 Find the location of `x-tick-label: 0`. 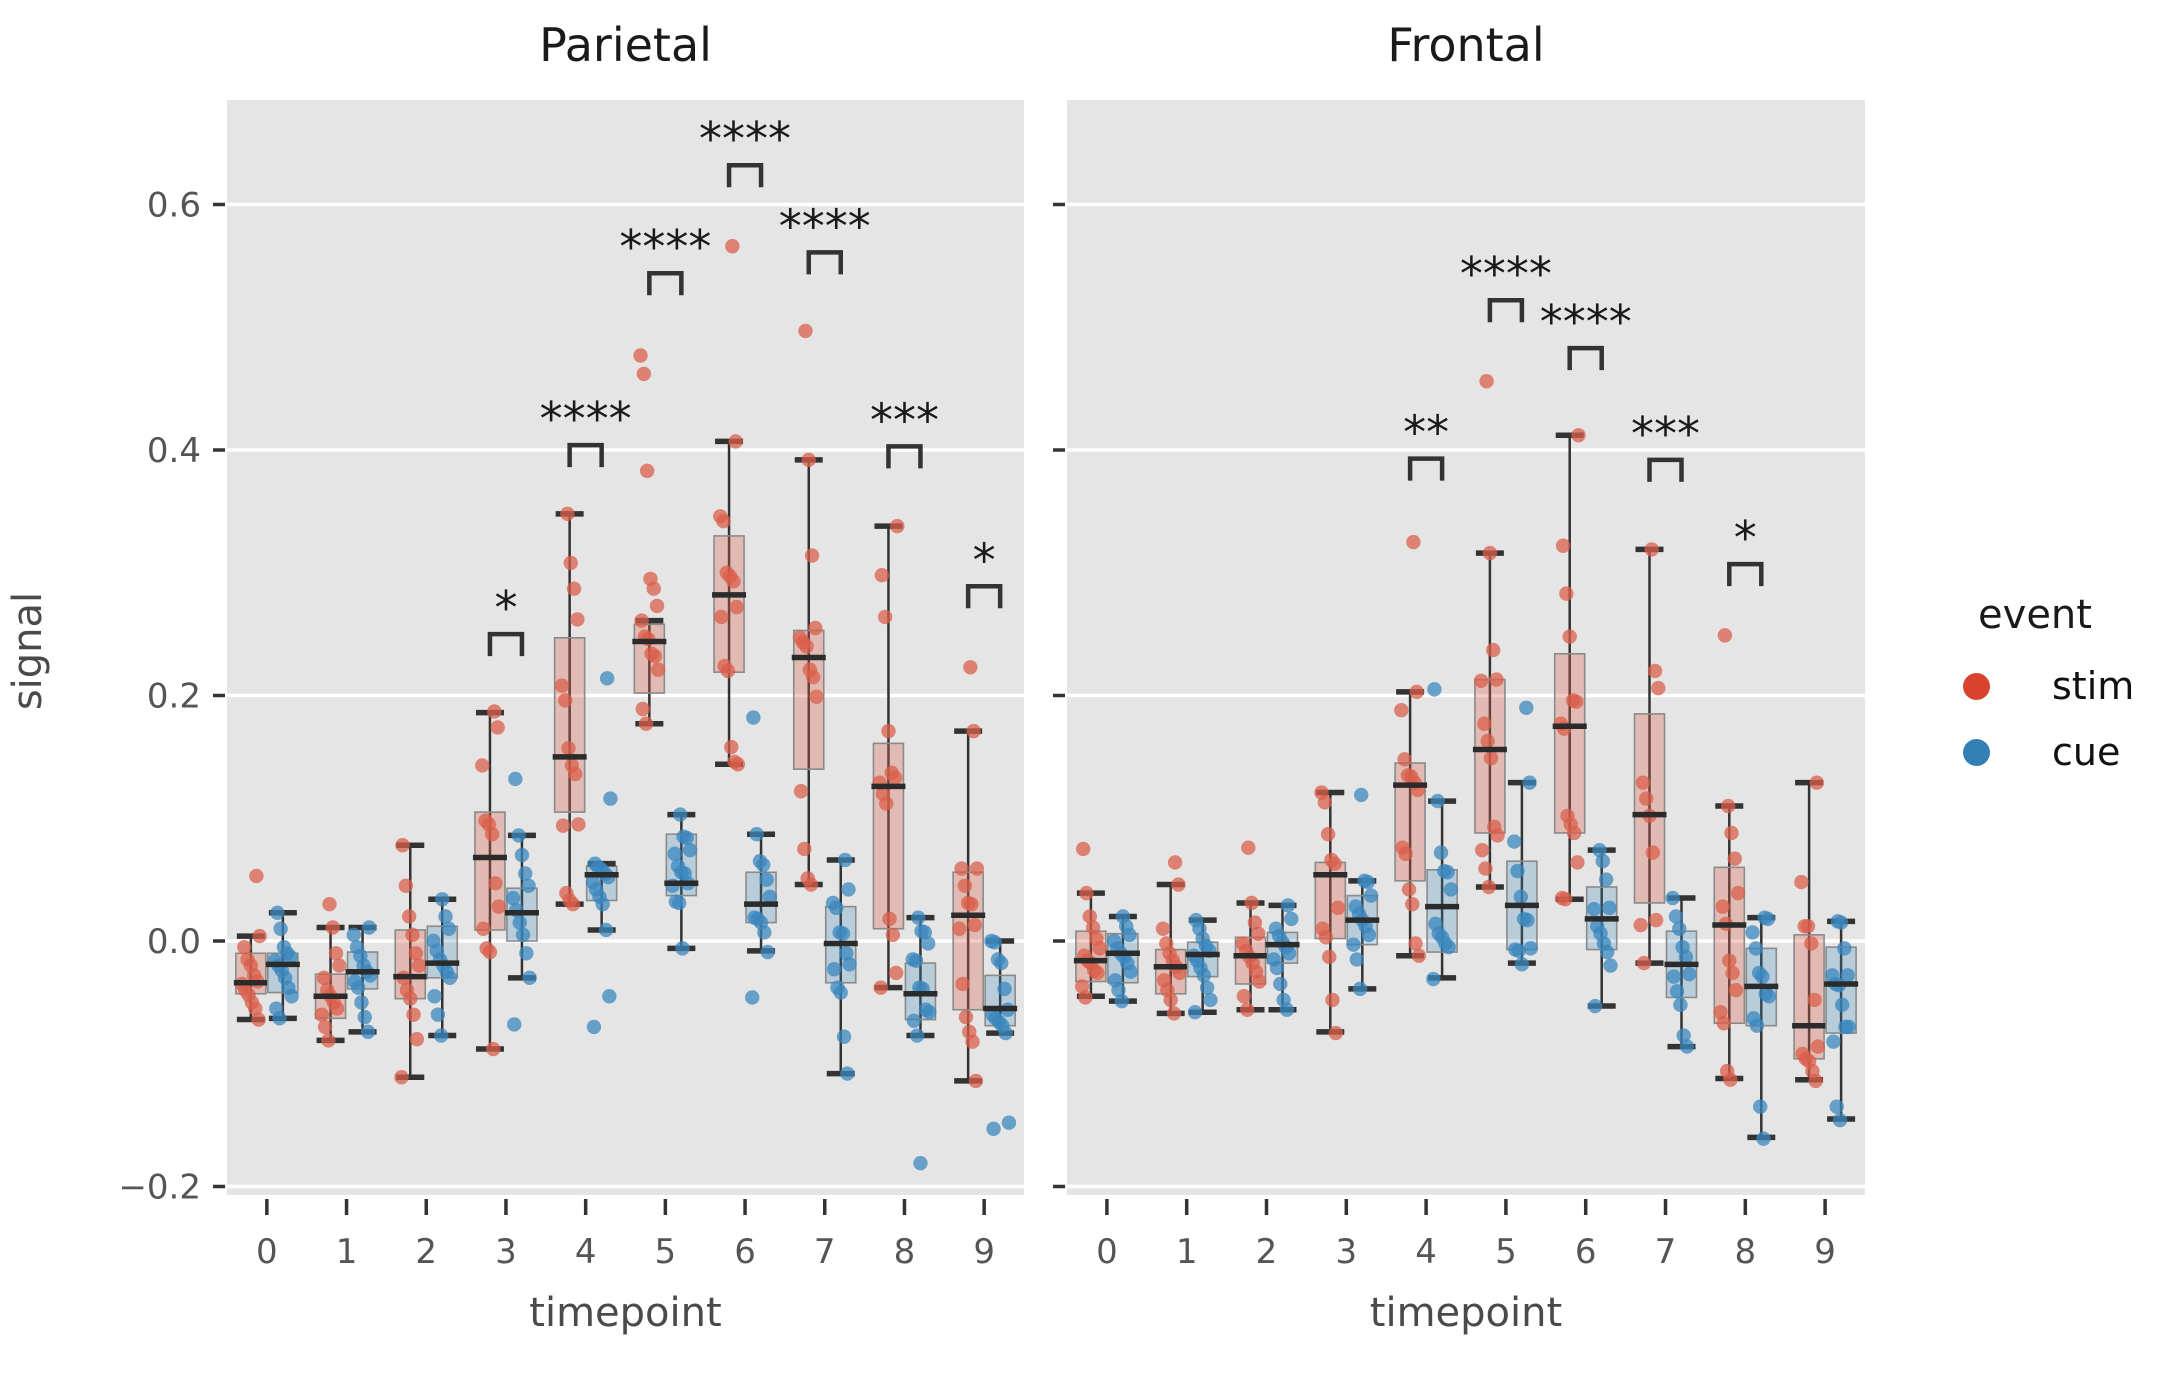

x-tick-label: 0 is located at coordinates (267, 1252).